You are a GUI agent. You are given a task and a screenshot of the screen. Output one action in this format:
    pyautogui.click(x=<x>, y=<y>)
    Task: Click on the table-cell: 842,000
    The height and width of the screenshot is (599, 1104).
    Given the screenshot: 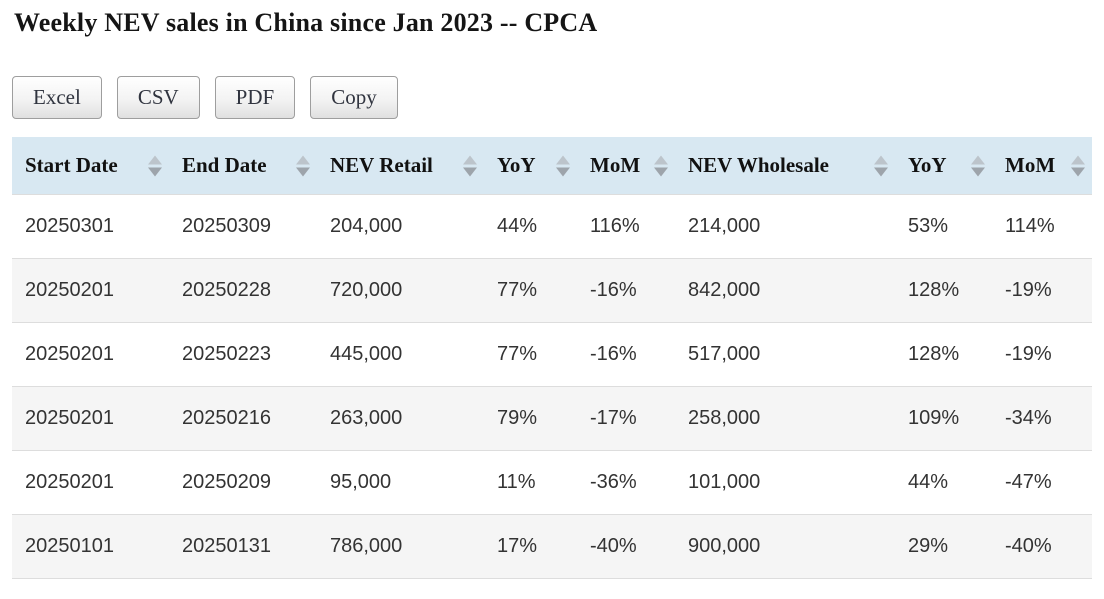 What is the action you would take?
    pyautogui.click(x=785, y=291)
    